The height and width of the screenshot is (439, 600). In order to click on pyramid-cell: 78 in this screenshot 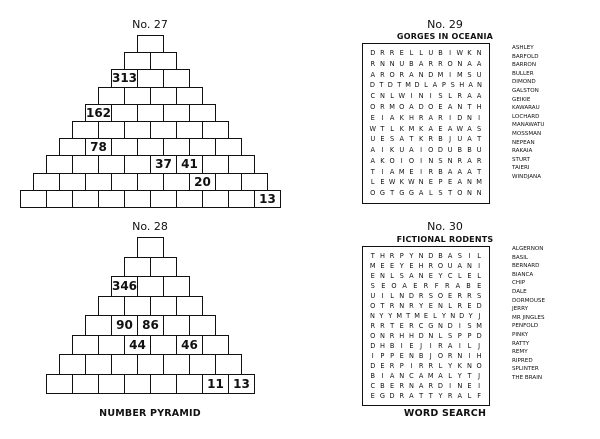, I will do `click(98, 147)`.